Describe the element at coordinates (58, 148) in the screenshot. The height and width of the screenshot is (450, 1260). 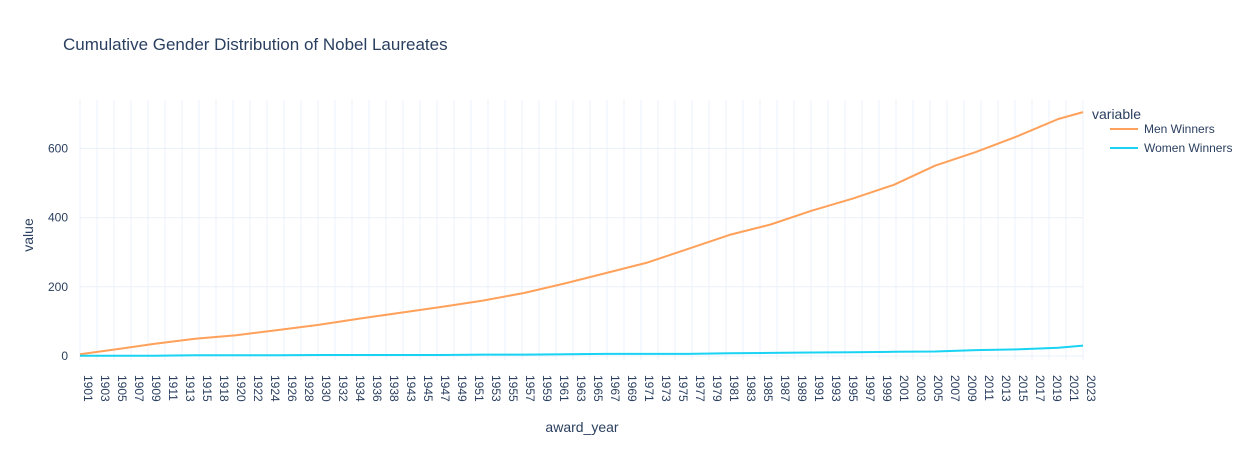
I see `y-tick-label: 600` at that location.